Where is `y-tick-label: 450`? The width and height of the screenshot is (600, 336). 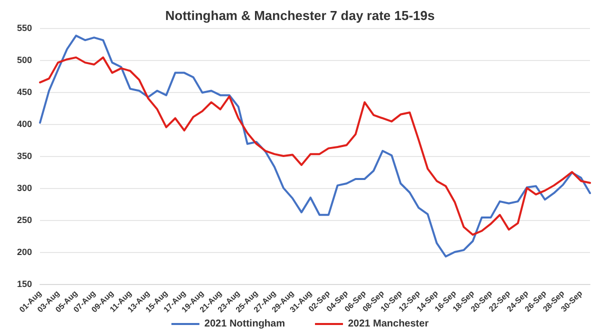 y-tick-label: 450 is located at coordinates (24, 92).